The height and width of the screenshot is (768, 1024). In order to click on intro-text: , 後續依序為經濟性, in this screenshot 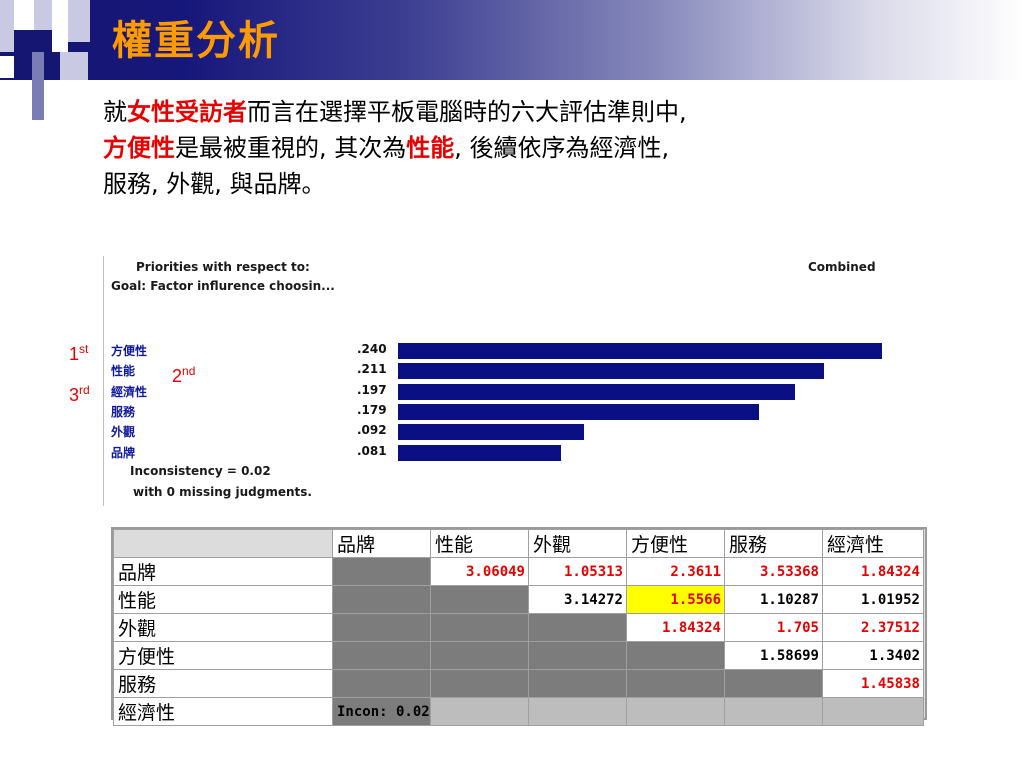, I will do `click(562, 148)`.